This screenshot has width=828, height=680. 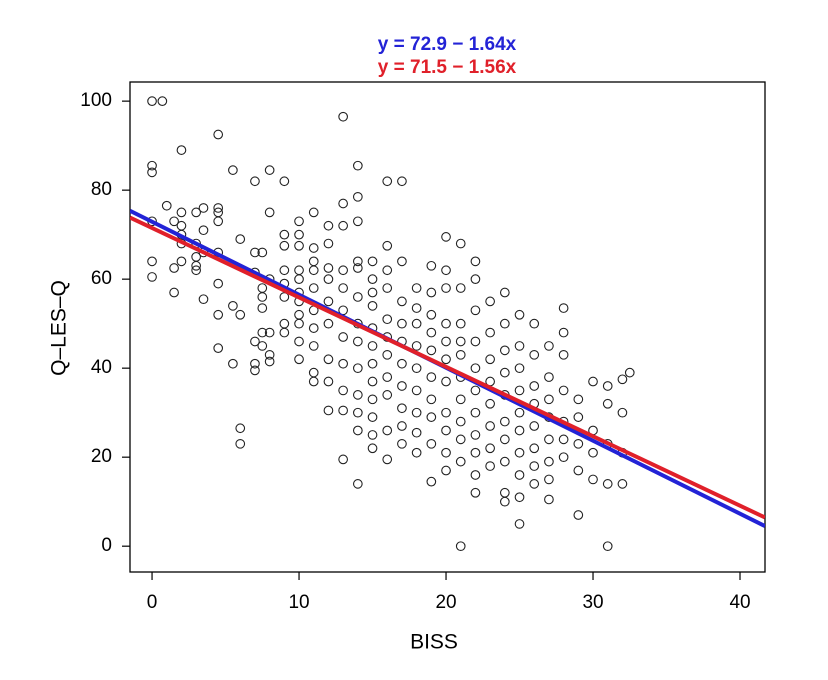 What do you see at coordinates (101, 456) in the screenshot?
I see `y-tick-label: 20` at bounding box center [101, 456].